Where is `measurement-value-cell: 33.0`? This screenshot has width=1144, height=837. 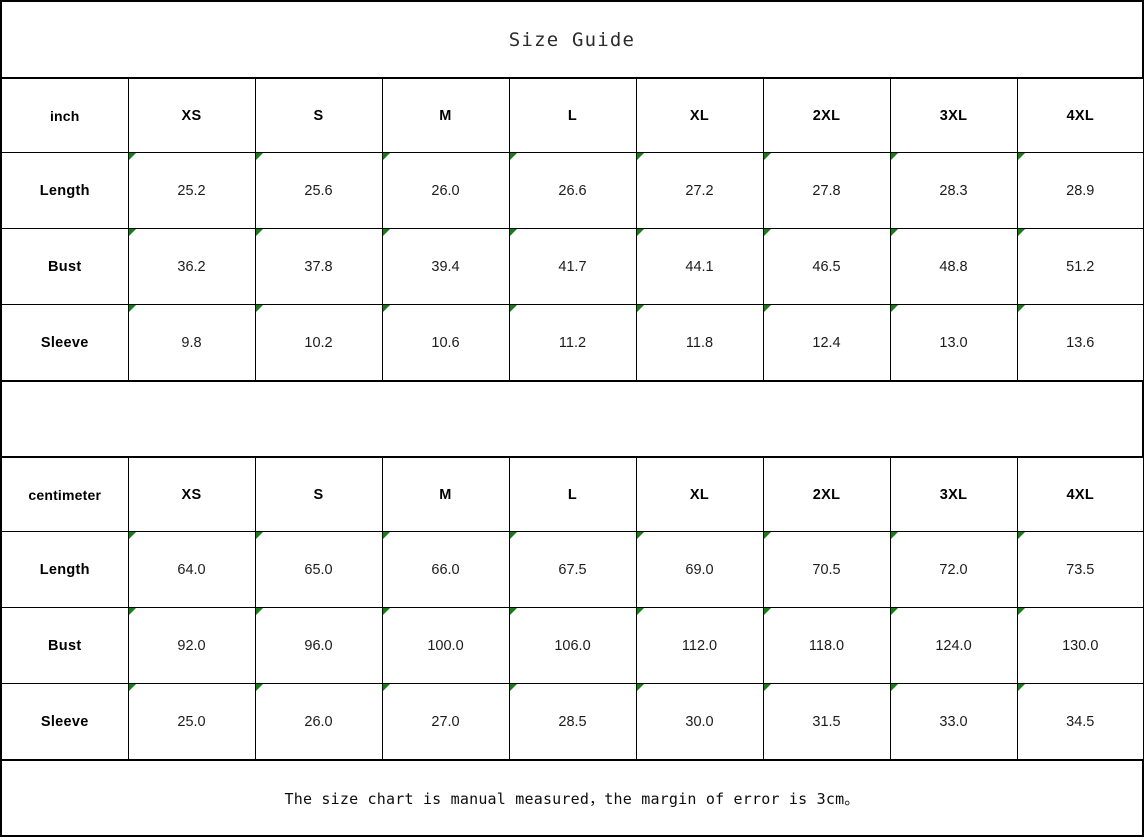
measurement-value-cell: 33.0 is located at coordinates (953, 721).